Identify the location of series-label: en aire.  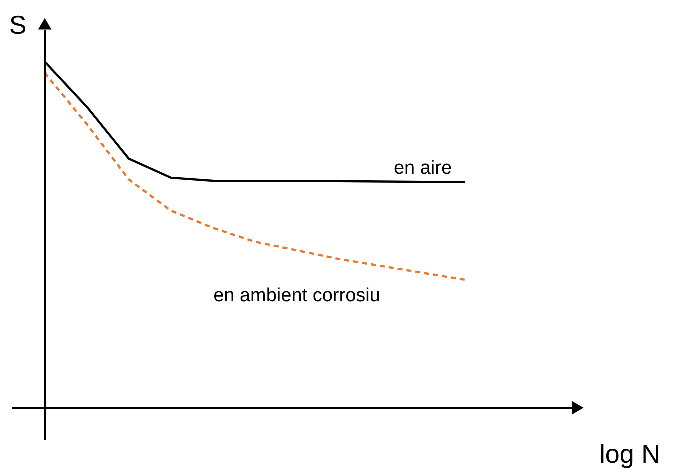
(423, 169).